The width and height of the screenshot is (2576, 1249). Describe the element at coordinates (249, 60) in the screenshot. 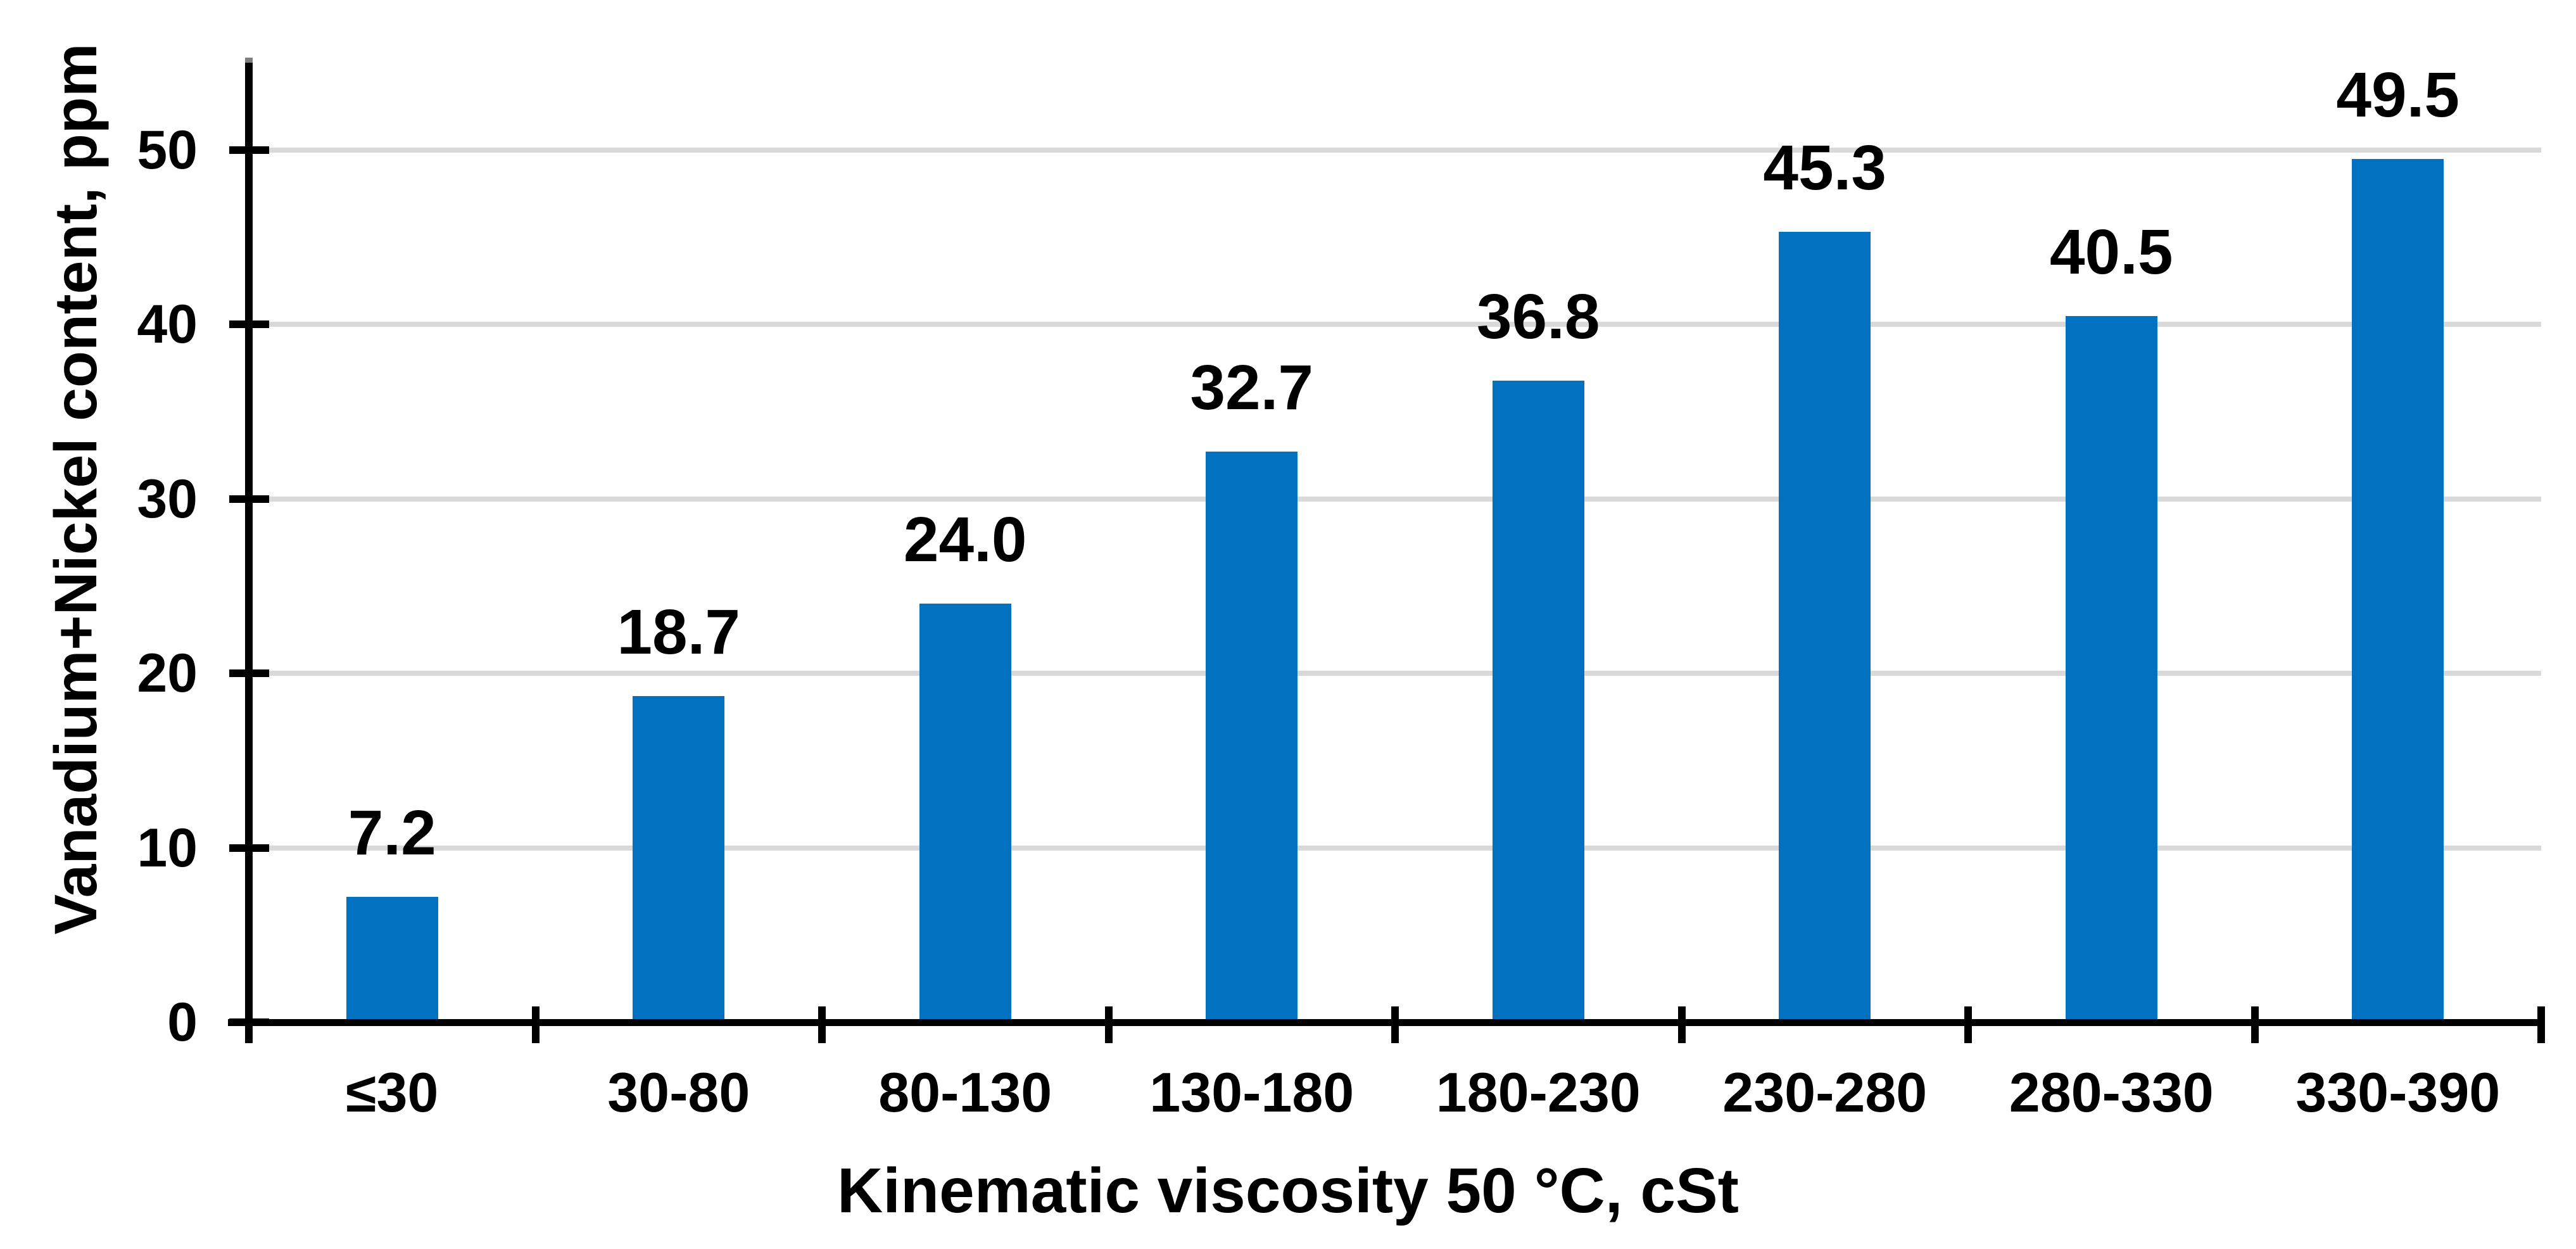

I see `y-axis-top-cap` at that location.